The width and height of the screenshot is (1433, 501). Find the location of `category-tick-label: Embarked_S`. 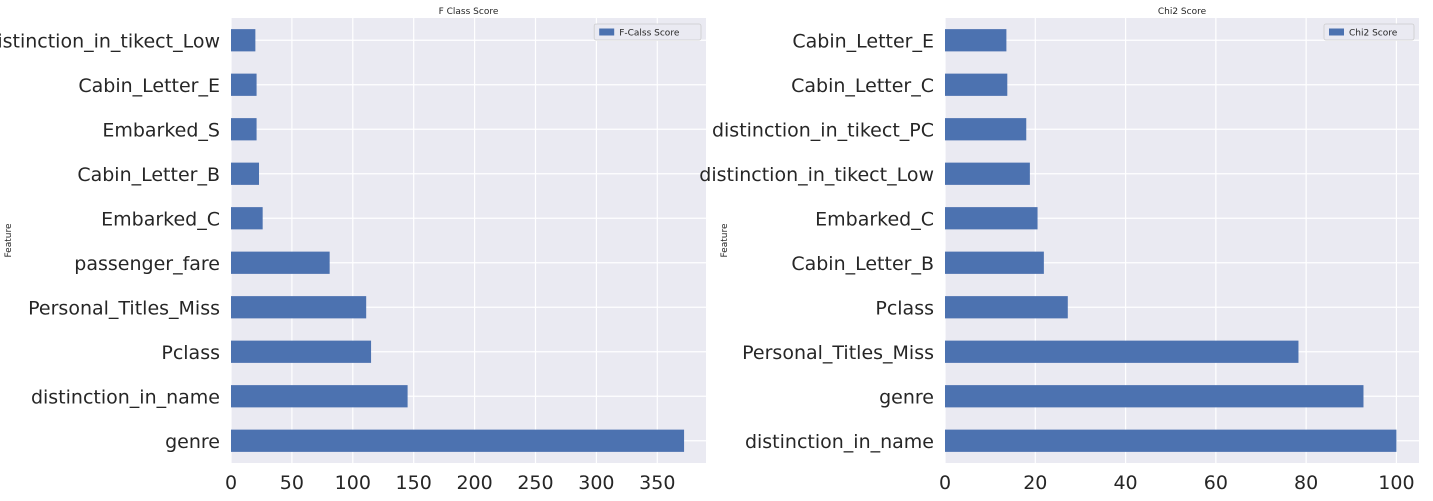

category-tick-label: Embarked_S is located at coordinates (161, 130).